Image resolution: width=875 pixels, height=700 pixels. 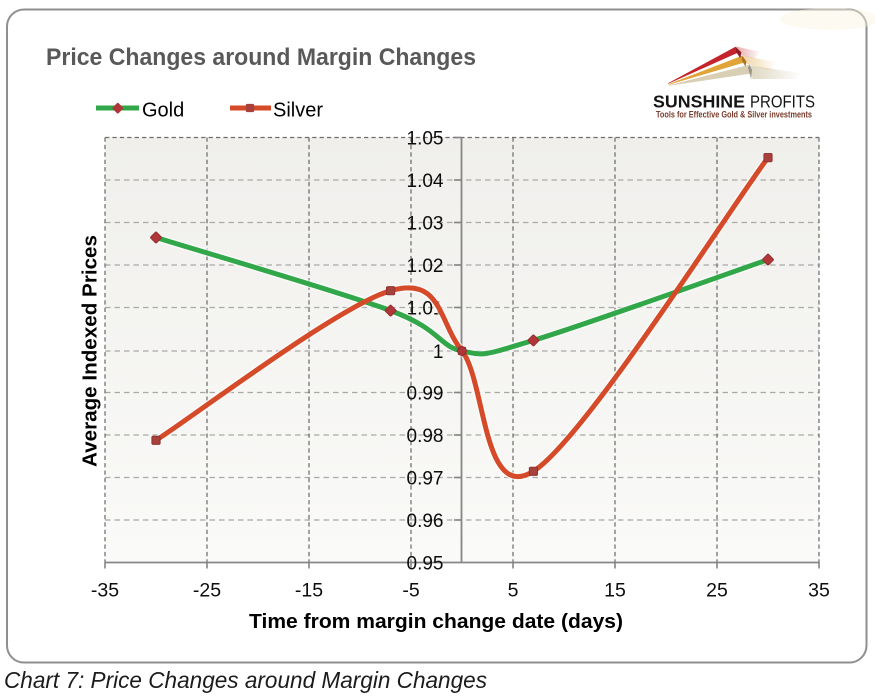 What do you see at coordinates (425, 521) in the screenshot?
I see `svg-text: 0.96` at bounding box center [425, 521].